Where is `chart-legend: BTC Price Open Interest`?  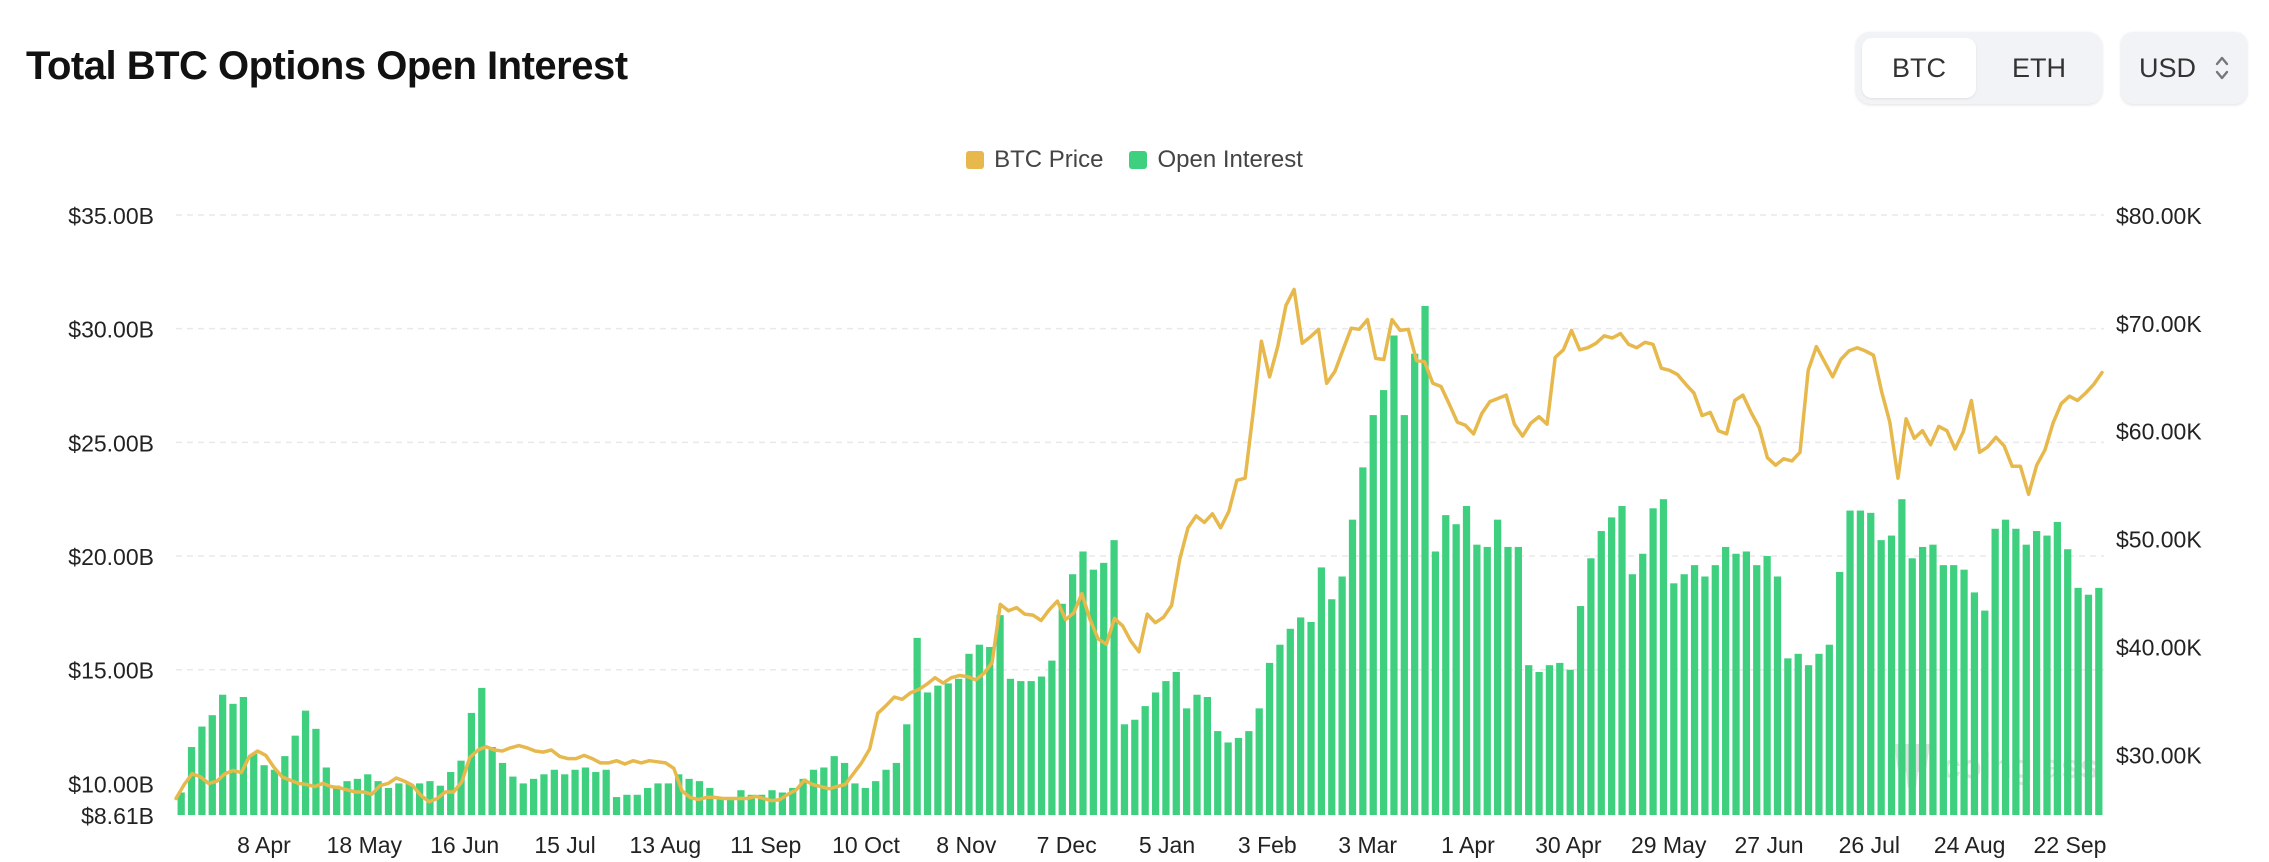 chart-legend: BTC Price Open Interest is located at coordinates (1134, 160).